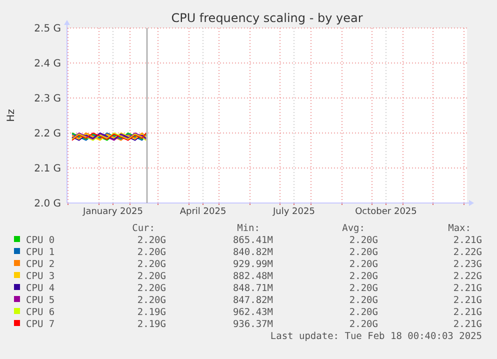 This screenshot has width=497, height=359. I want to click on text: Cur:, so click(143, 228).